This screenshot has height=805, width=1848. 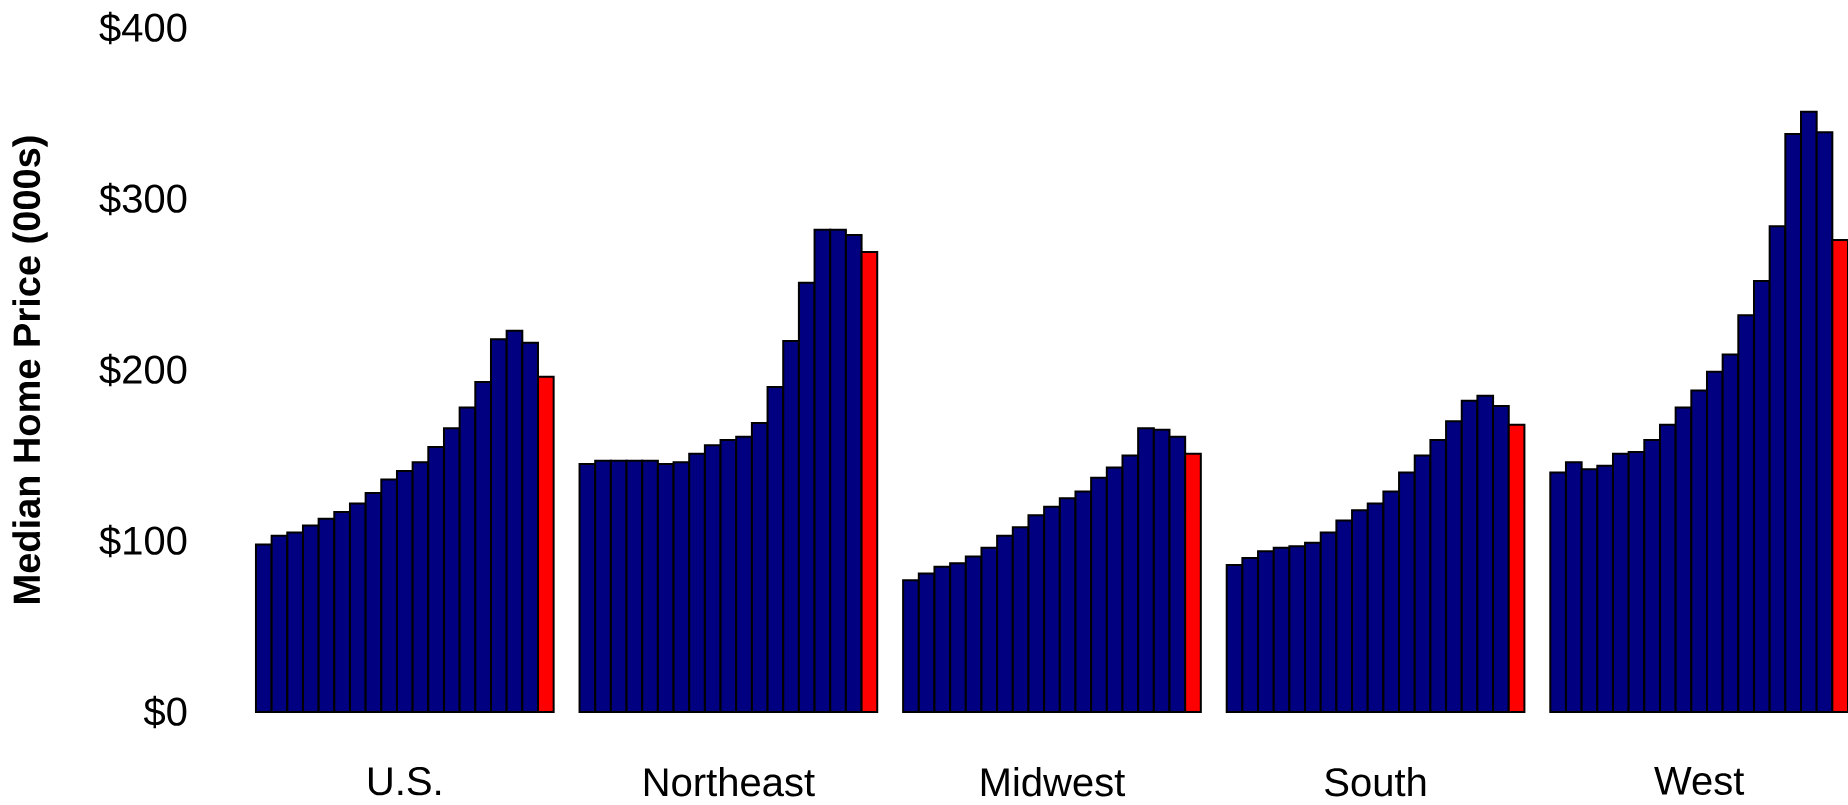 What do you see at coordinates (143, 199) in the screenshot?
I see `y-tick-label: $300` at bounding box center [143, 199].